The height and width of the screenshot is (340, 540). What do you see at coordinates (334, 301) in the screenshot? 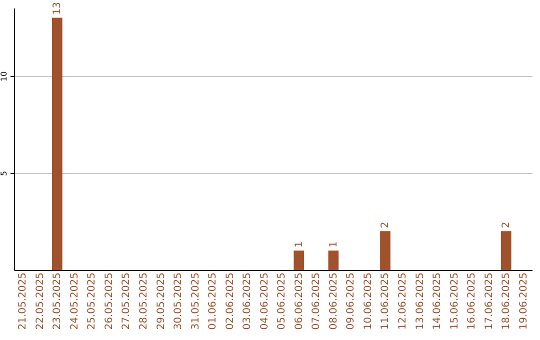
I see `x-tick-label: 08.06.2025` at bounding box center [334, 301].